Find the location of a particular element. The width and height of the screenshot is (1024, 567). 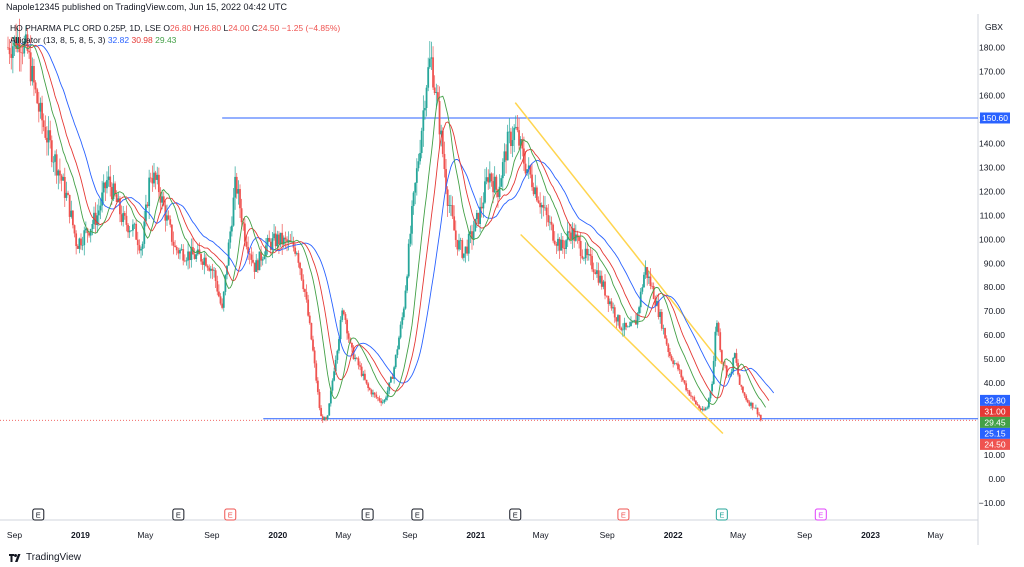

price-label-text: 29.45 is located at coordinates (995, 422).